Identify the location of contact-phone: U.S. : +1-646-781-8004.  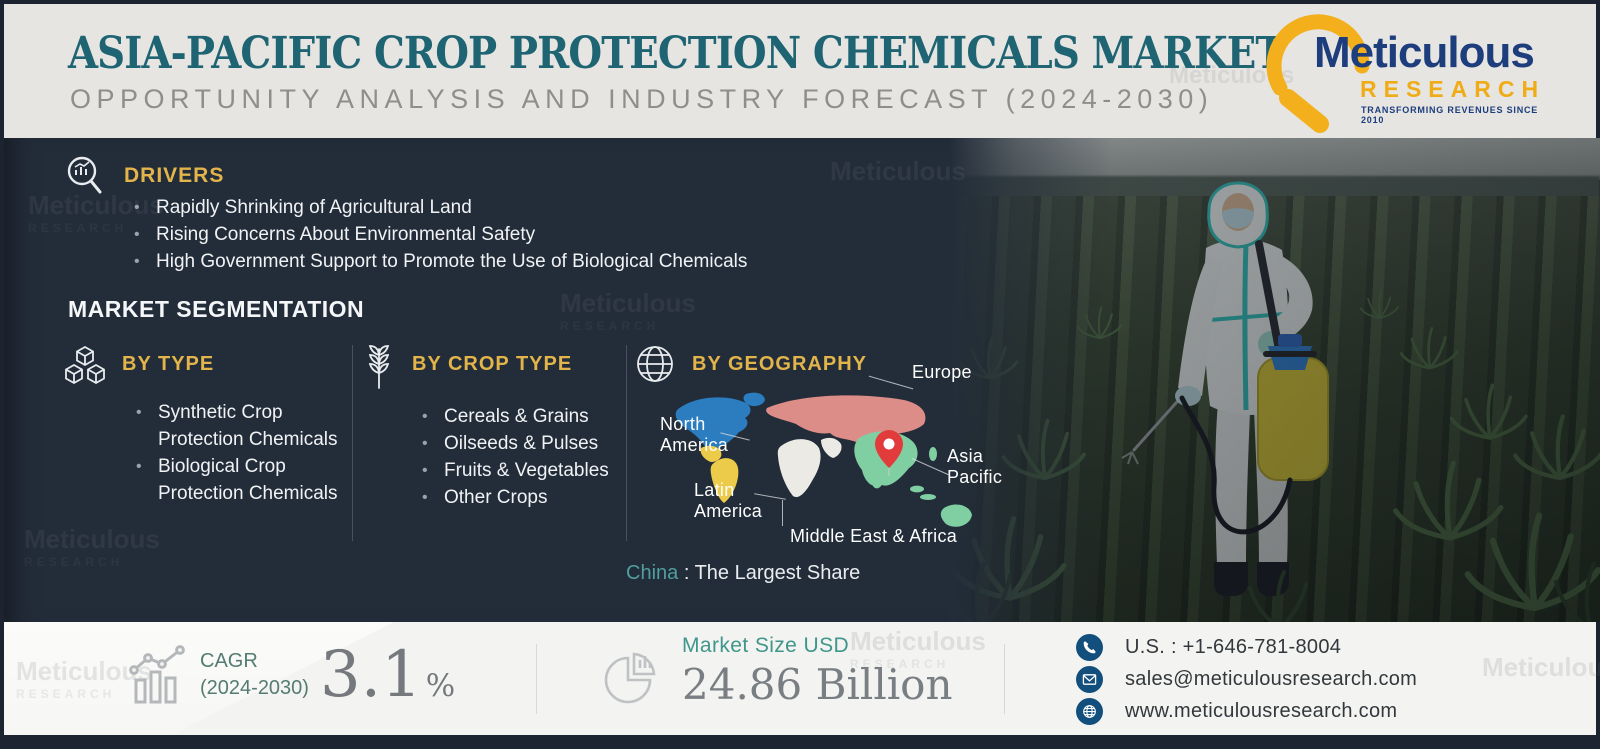
(1233, 647).